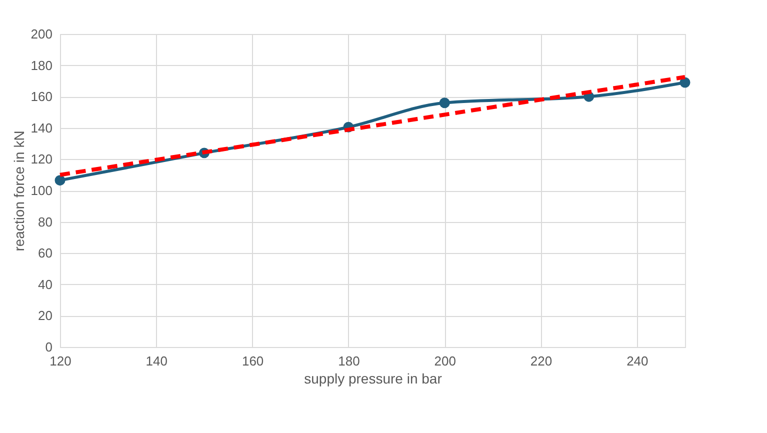 This screenshot has height=433, width=767. Describe the element at coordinates (18, 191) in the screenshot. I see `y-axis-title: reaction force in kN` at that location.